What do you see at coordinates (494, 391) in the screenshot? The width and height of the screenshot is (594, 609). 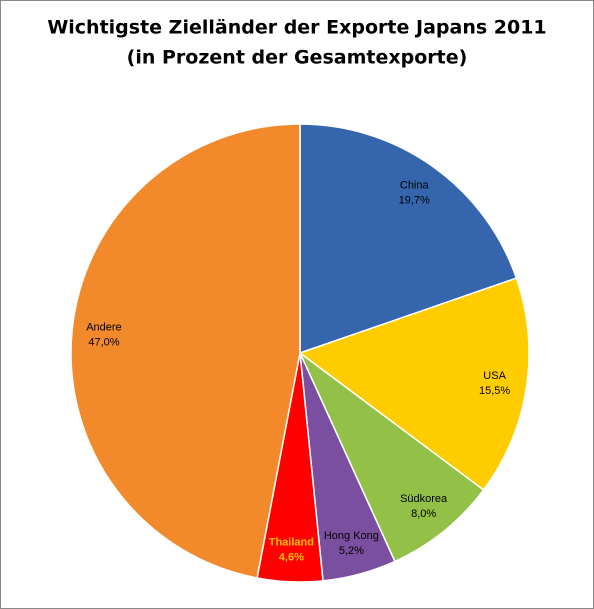 I see `slice-value-label: 15,5%` at bounding box center [494, 391].